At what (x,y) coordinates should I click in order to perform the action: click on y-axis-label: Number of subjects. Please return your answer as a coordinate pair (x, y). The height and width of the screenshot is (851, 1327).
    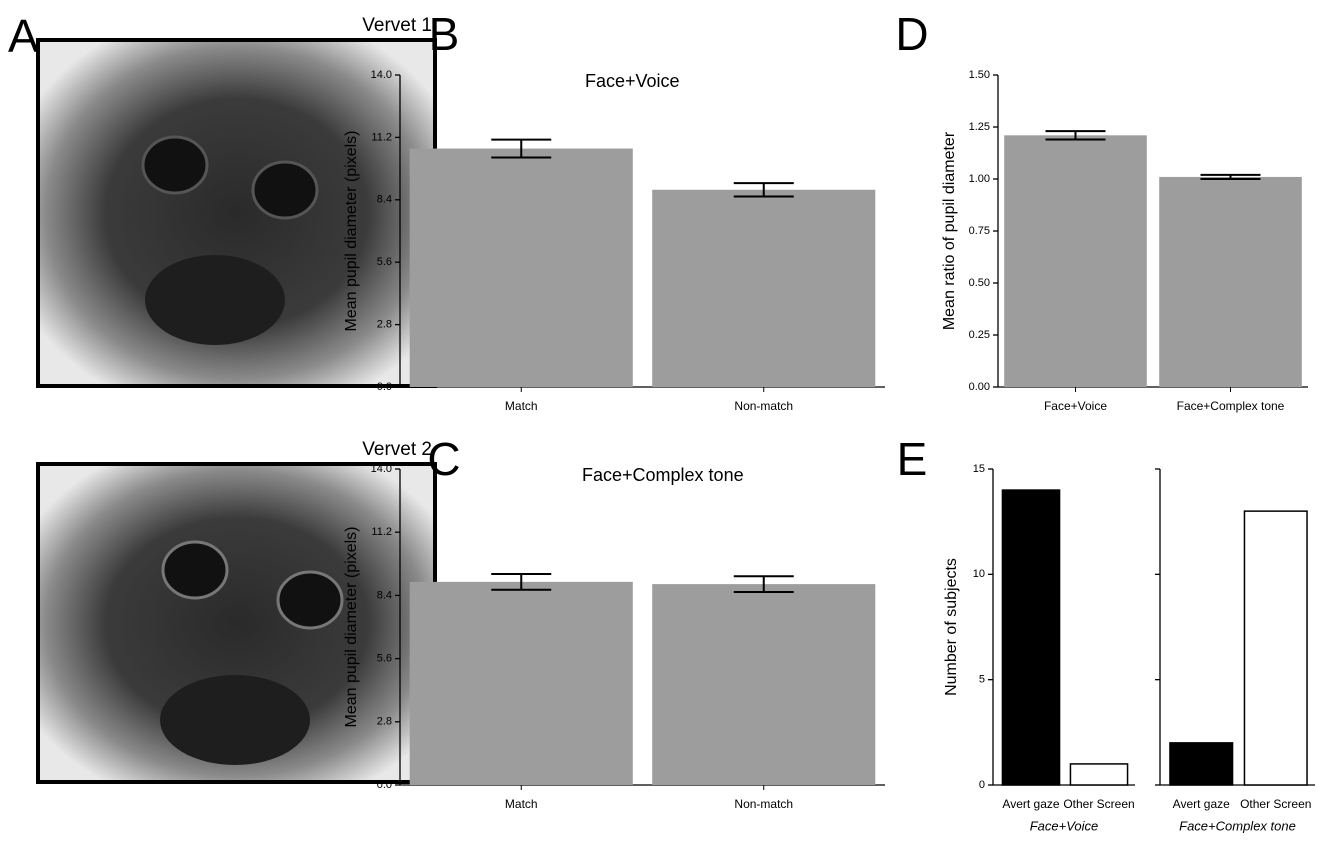
    Looking at the image, I should click on (951, 627).